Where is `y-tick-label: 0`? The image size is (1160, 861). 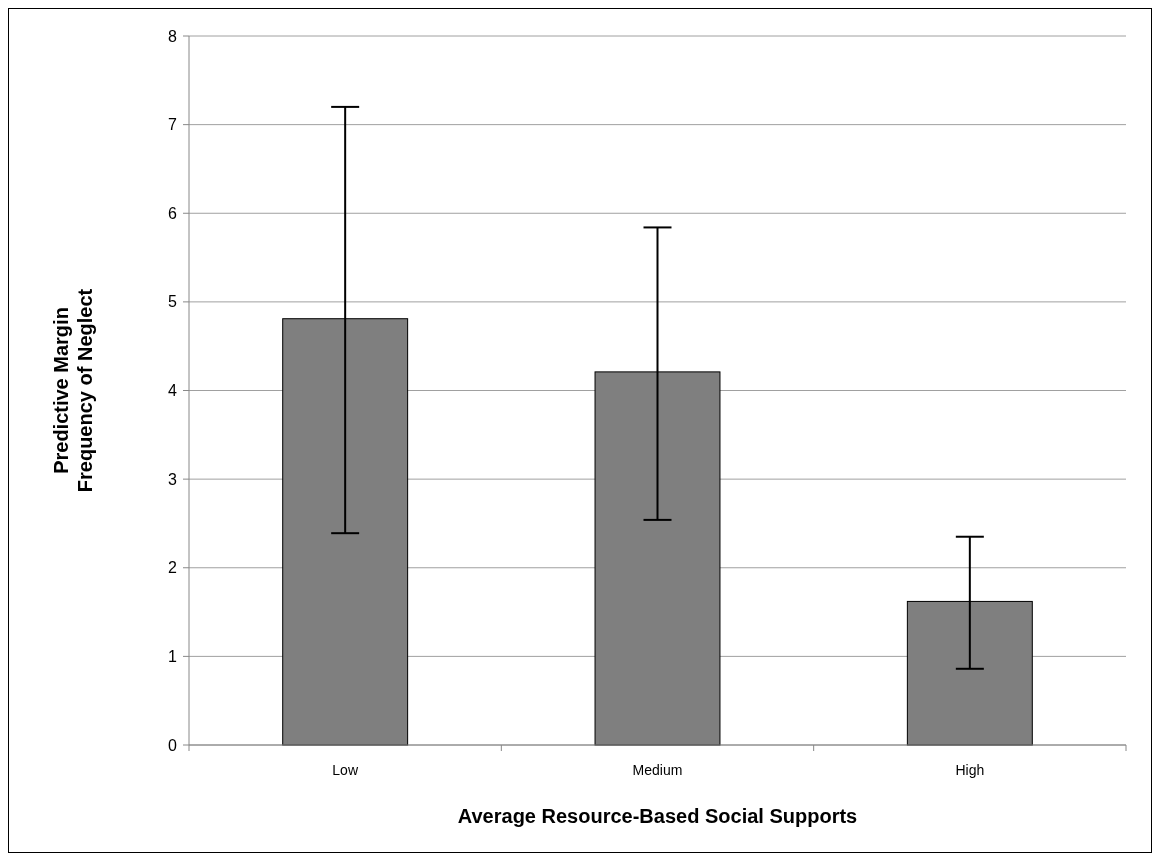 y-tick-label: 0 is located at coordinates (173, 745).